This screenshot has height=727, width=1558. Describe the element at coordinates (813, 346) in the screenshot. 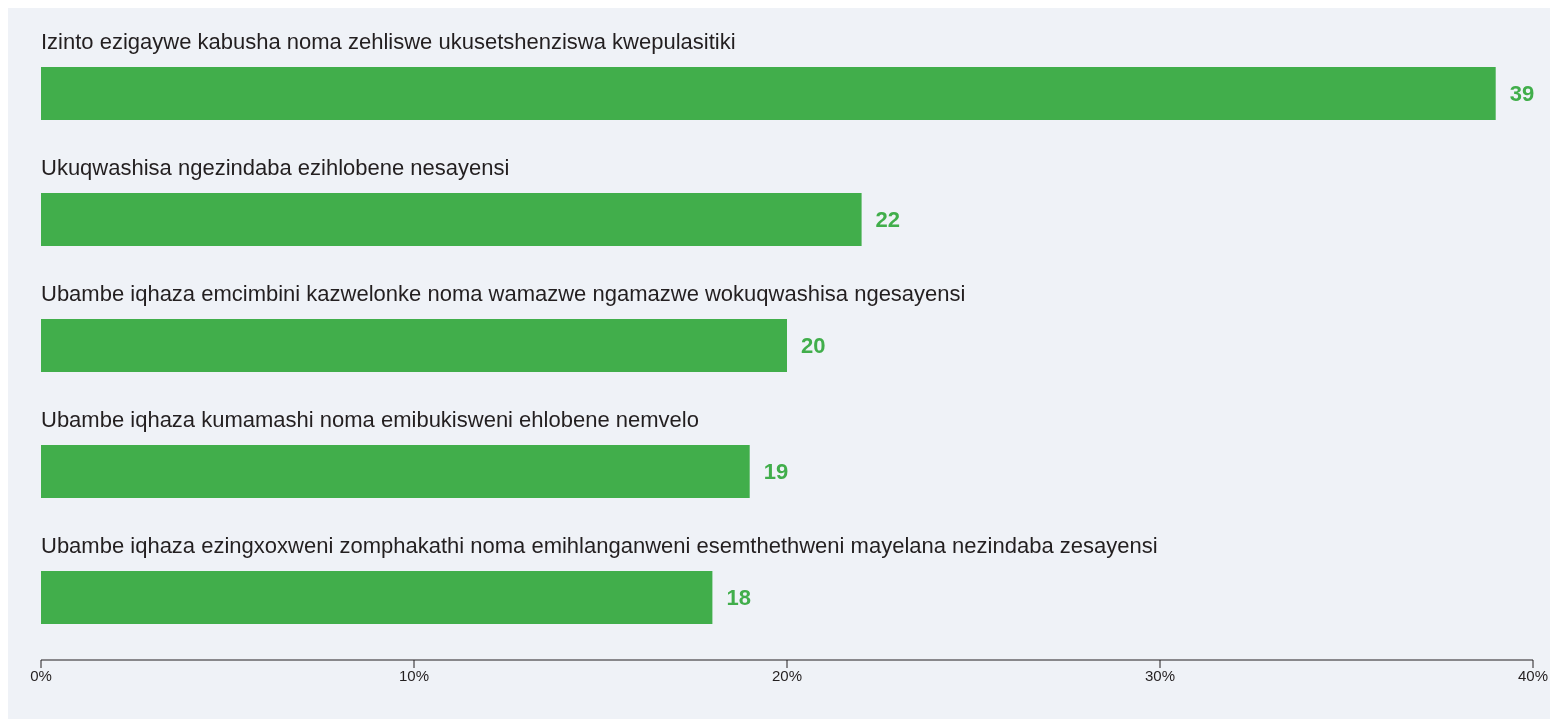

I see `data-label: 20` at that location.